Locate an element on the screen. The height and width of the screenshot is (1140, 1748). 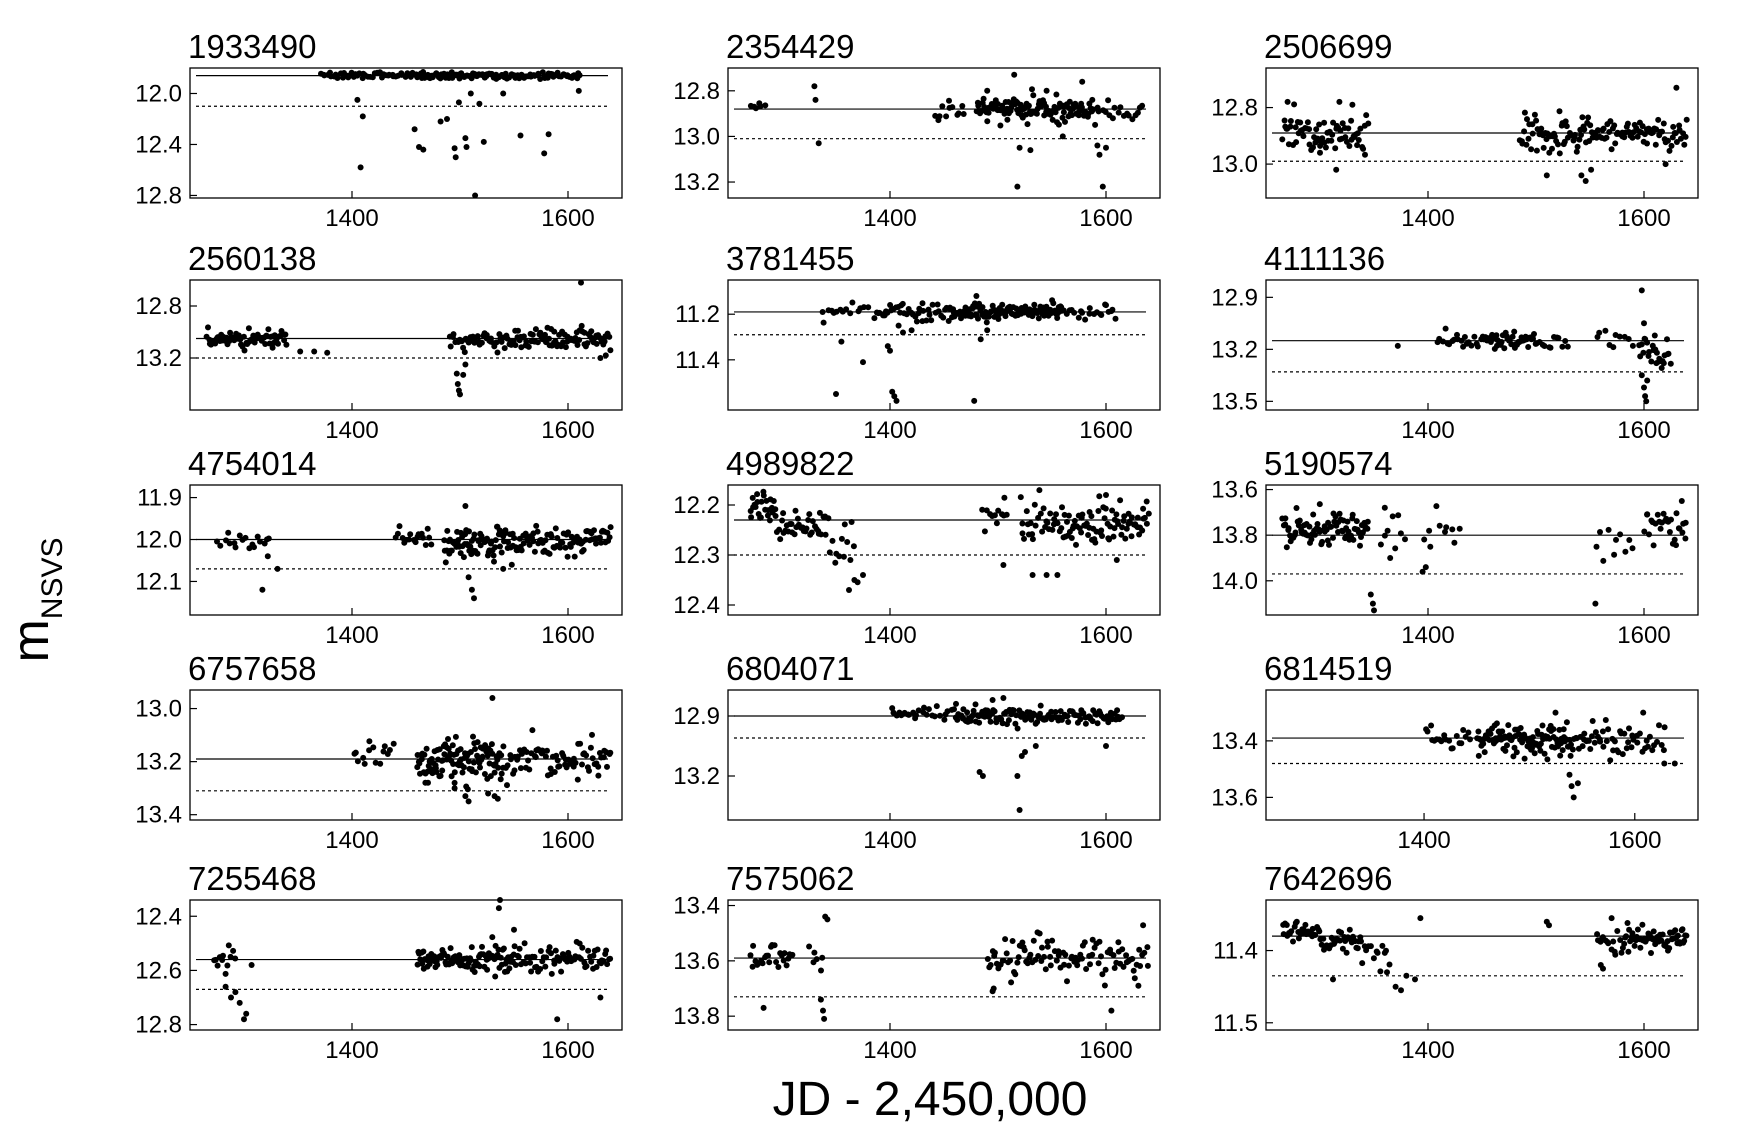
x-tick-label: 1600 is located at coordinates (1643, 635).